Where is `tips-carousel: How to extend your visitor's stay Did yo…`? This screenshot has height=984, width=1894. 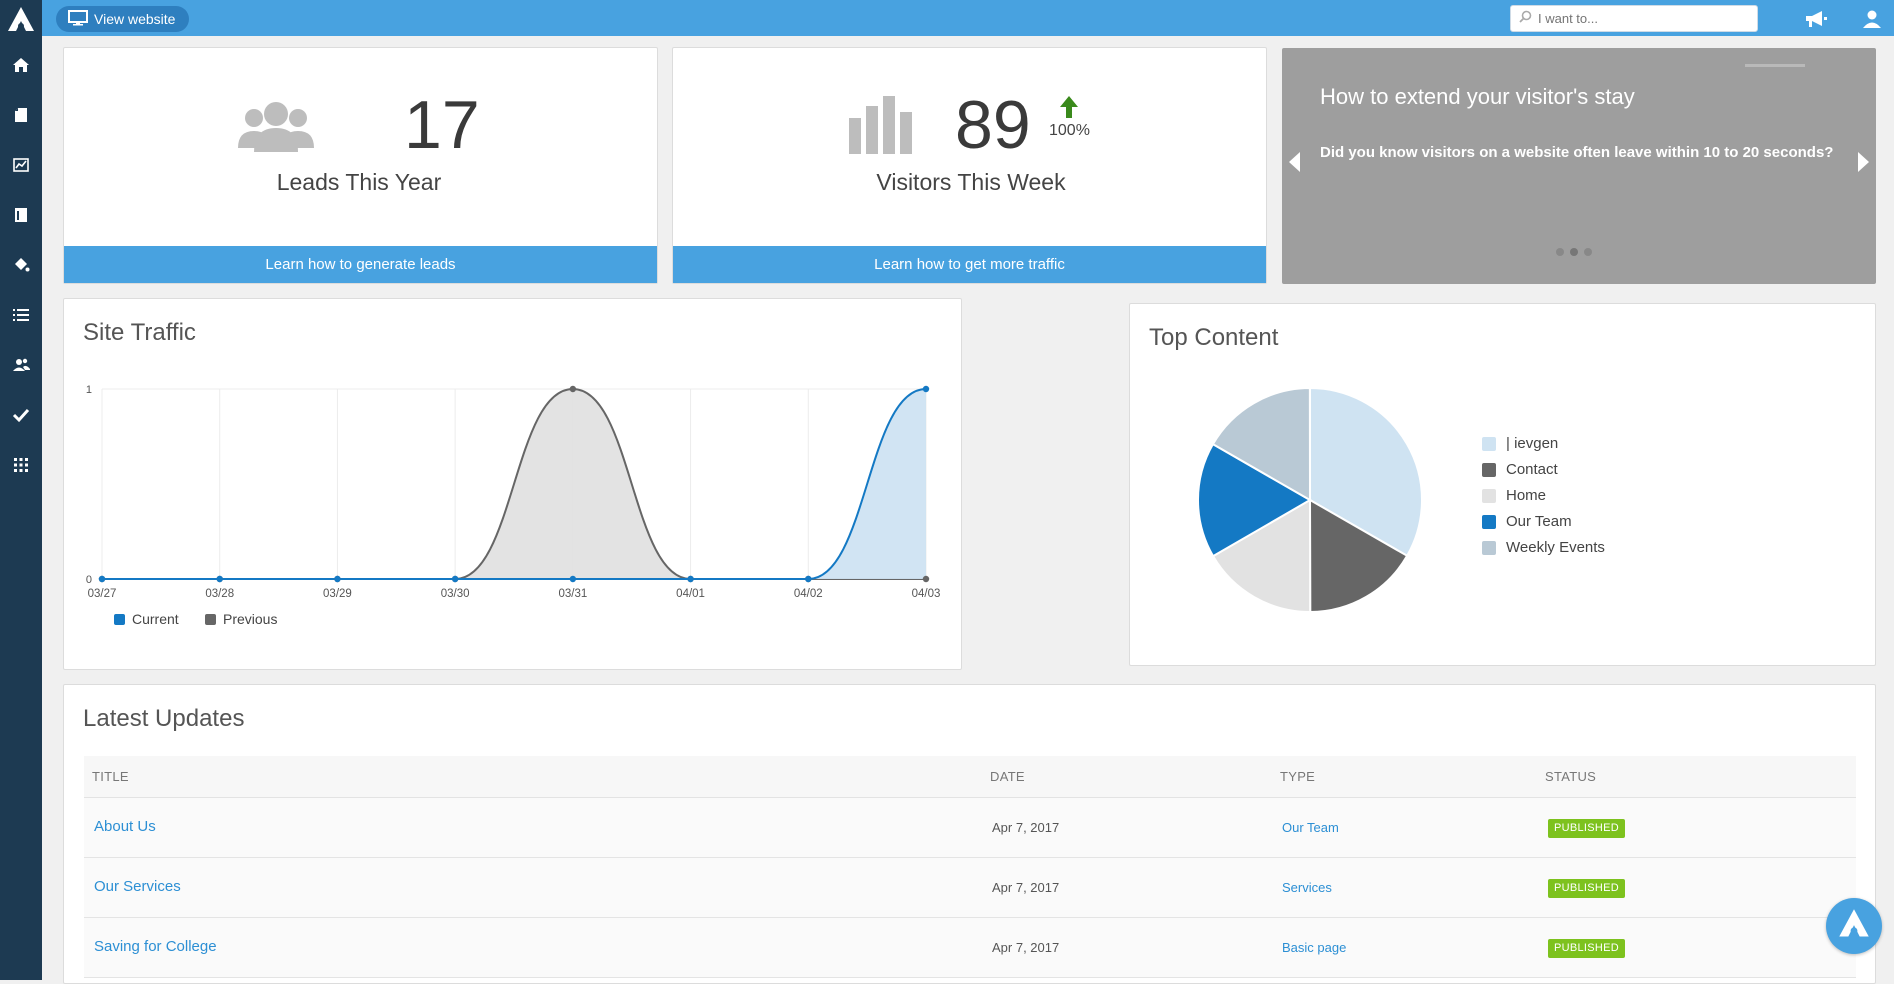 tips-carousel: How to extend your visitor's stay Did yo… is located at coordinates (1579, 166).